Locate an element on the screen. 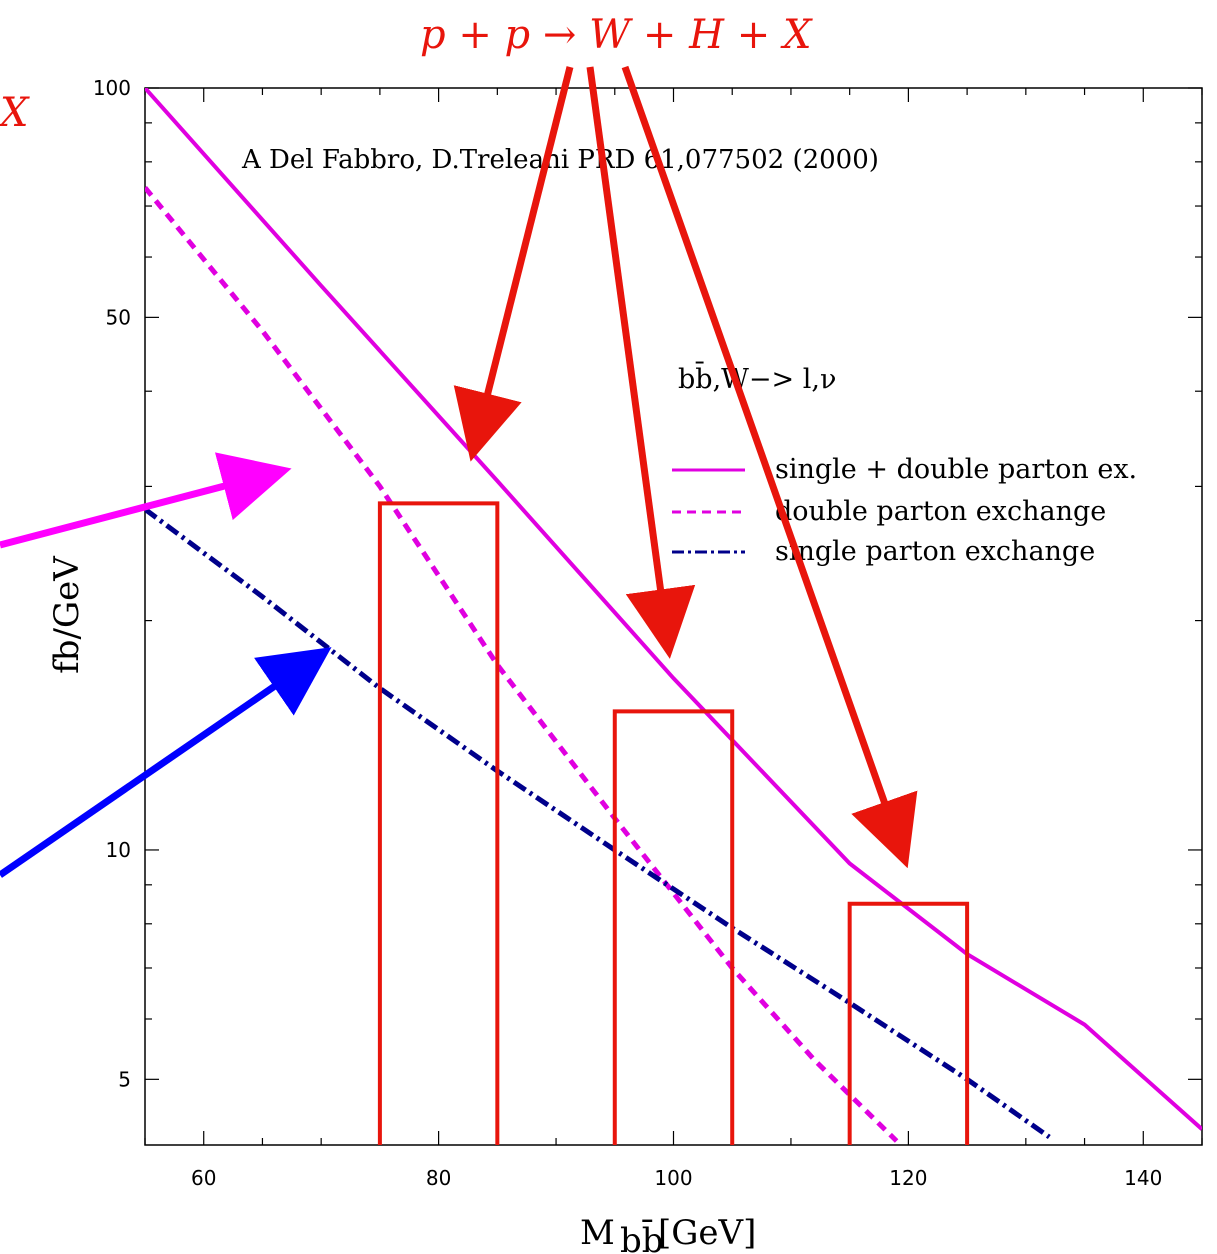 The height and width of the screenshot is (1254, 1217). svg-text: M is located at coordinates (597, 1233).